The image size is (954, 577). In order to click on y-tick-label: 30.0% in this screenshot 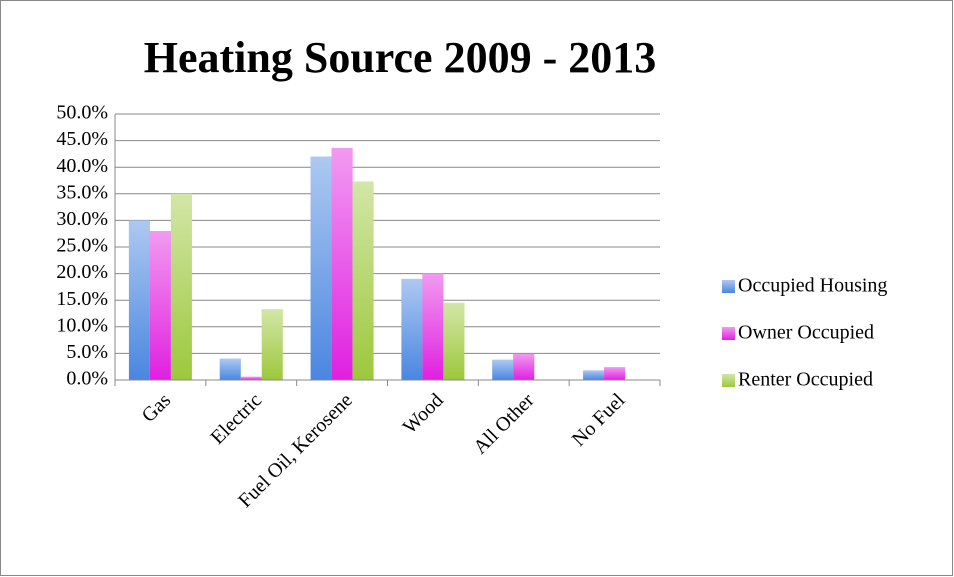, I will do `click(82, 219)`.